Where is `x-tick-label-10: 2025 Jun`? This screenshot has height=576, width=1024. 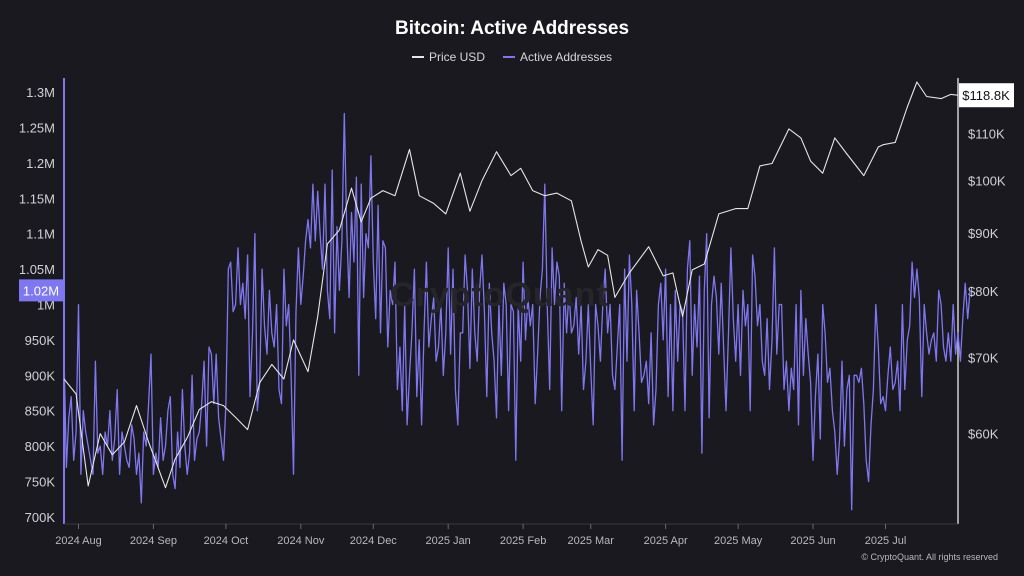 x-tick-label-10: 2025 Jun is located at coordinates (812, 541).